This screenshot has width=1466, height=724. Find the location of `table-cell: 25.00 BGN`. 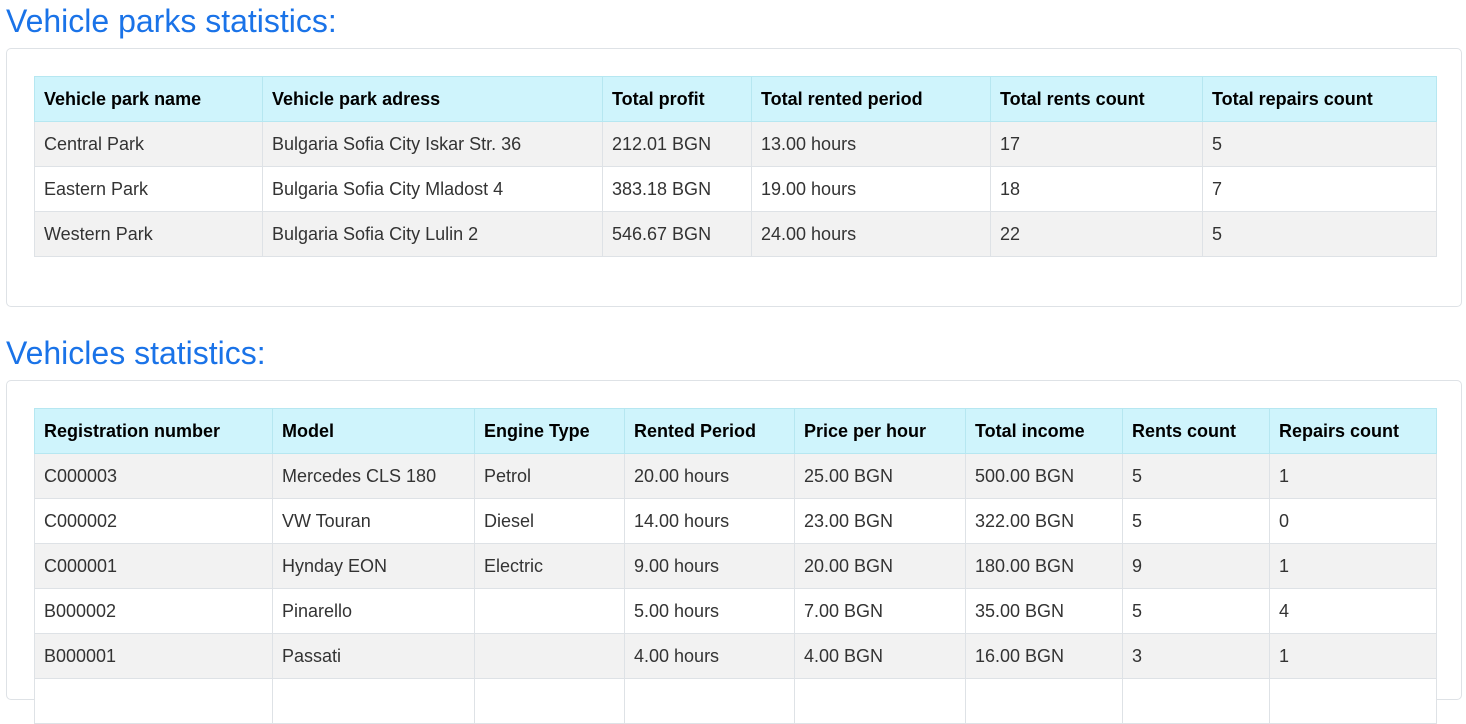

table-cell: 25.00 BGN is located at coordinates (880, 476).